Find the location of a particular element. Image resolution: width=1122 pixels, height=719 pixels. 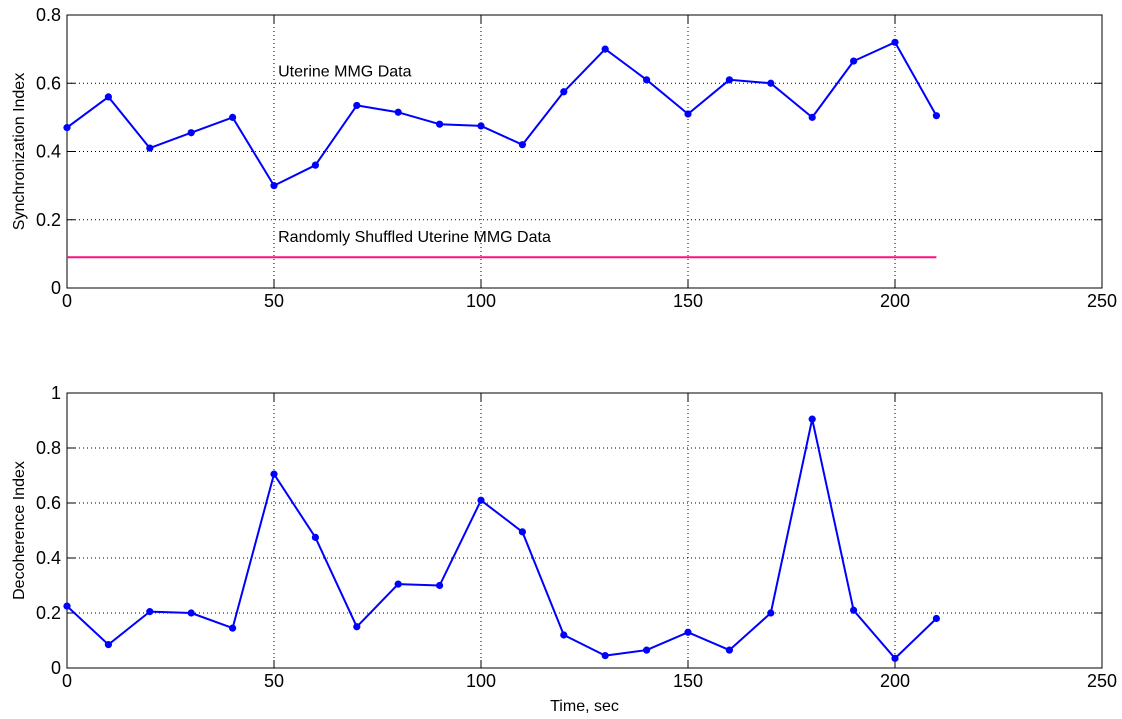

annotation: Uterine MMG Data is located at coordinates (344, 71).